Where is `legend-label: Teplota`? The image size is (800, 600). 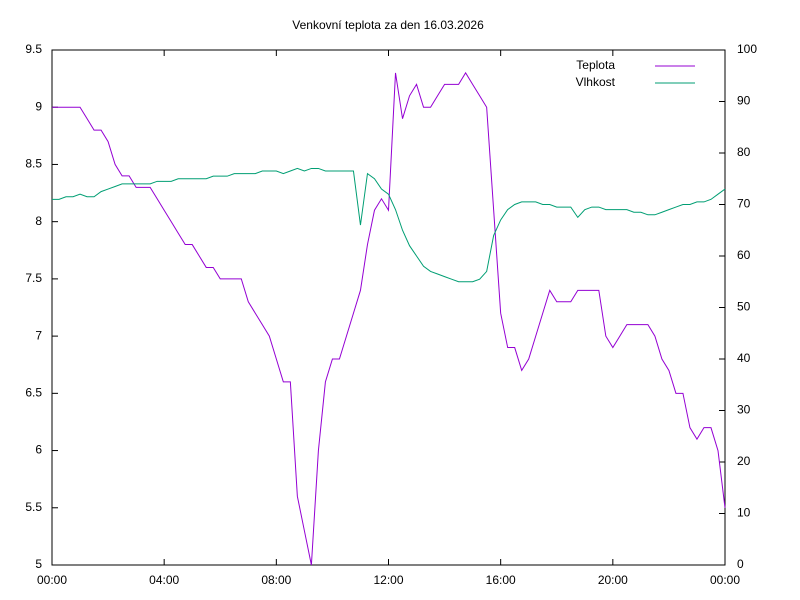 legend-label: Teplota is located at coordinates (595, 65).